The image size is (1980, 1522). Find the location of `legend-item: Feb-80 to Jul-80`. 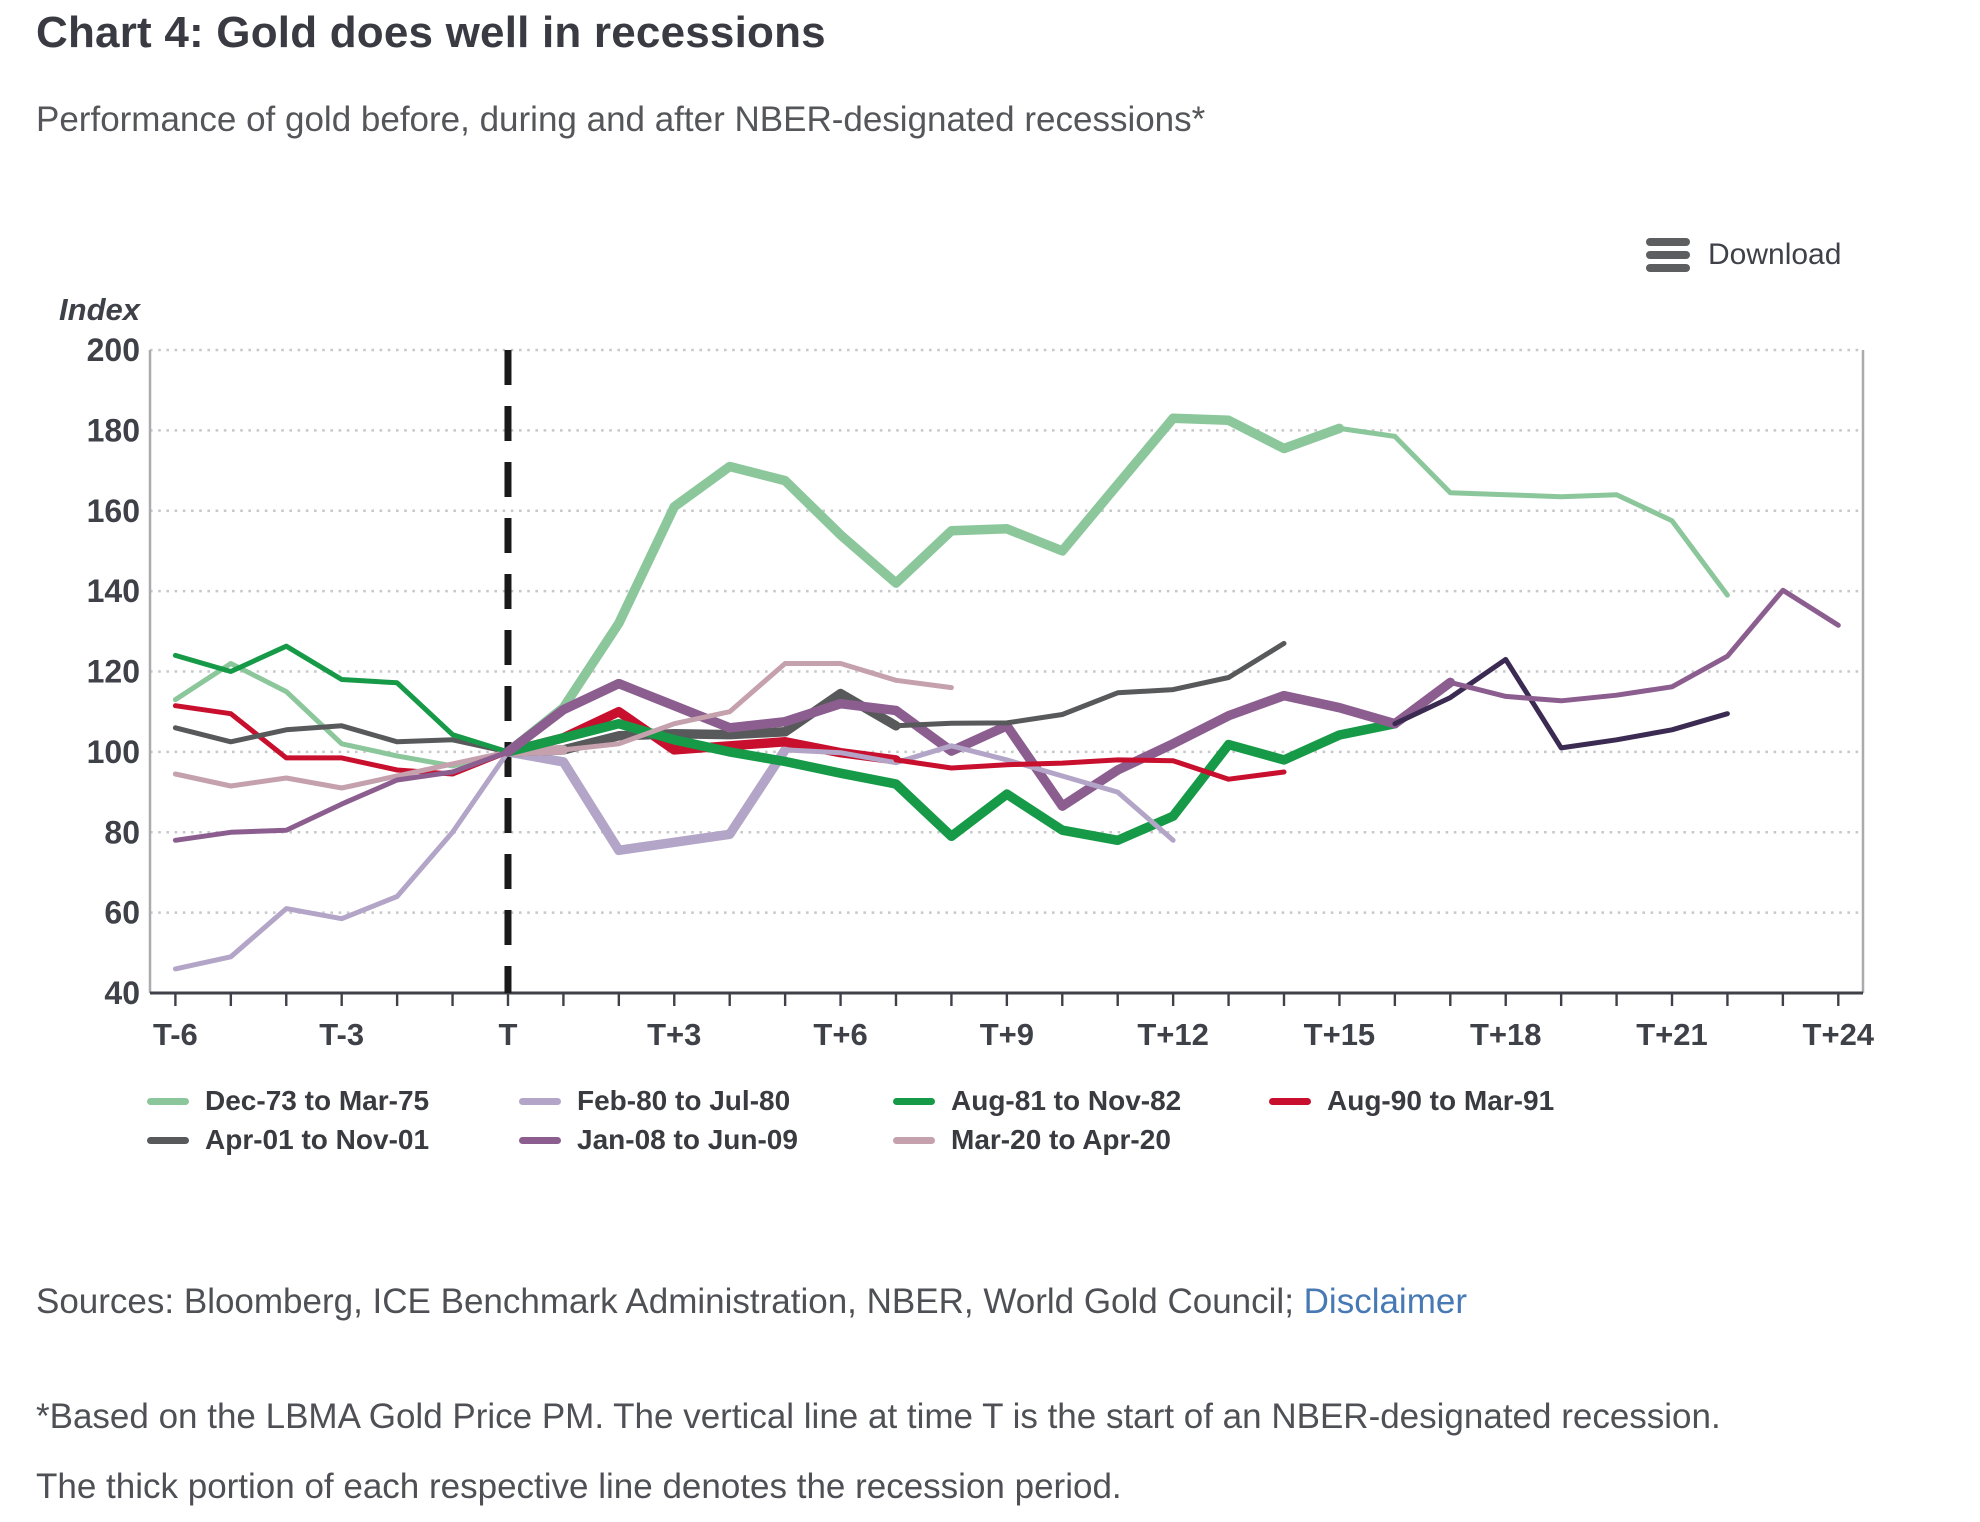

legend-item: Feb-80 to Jul-80 is located at coordinates (706, 1101).